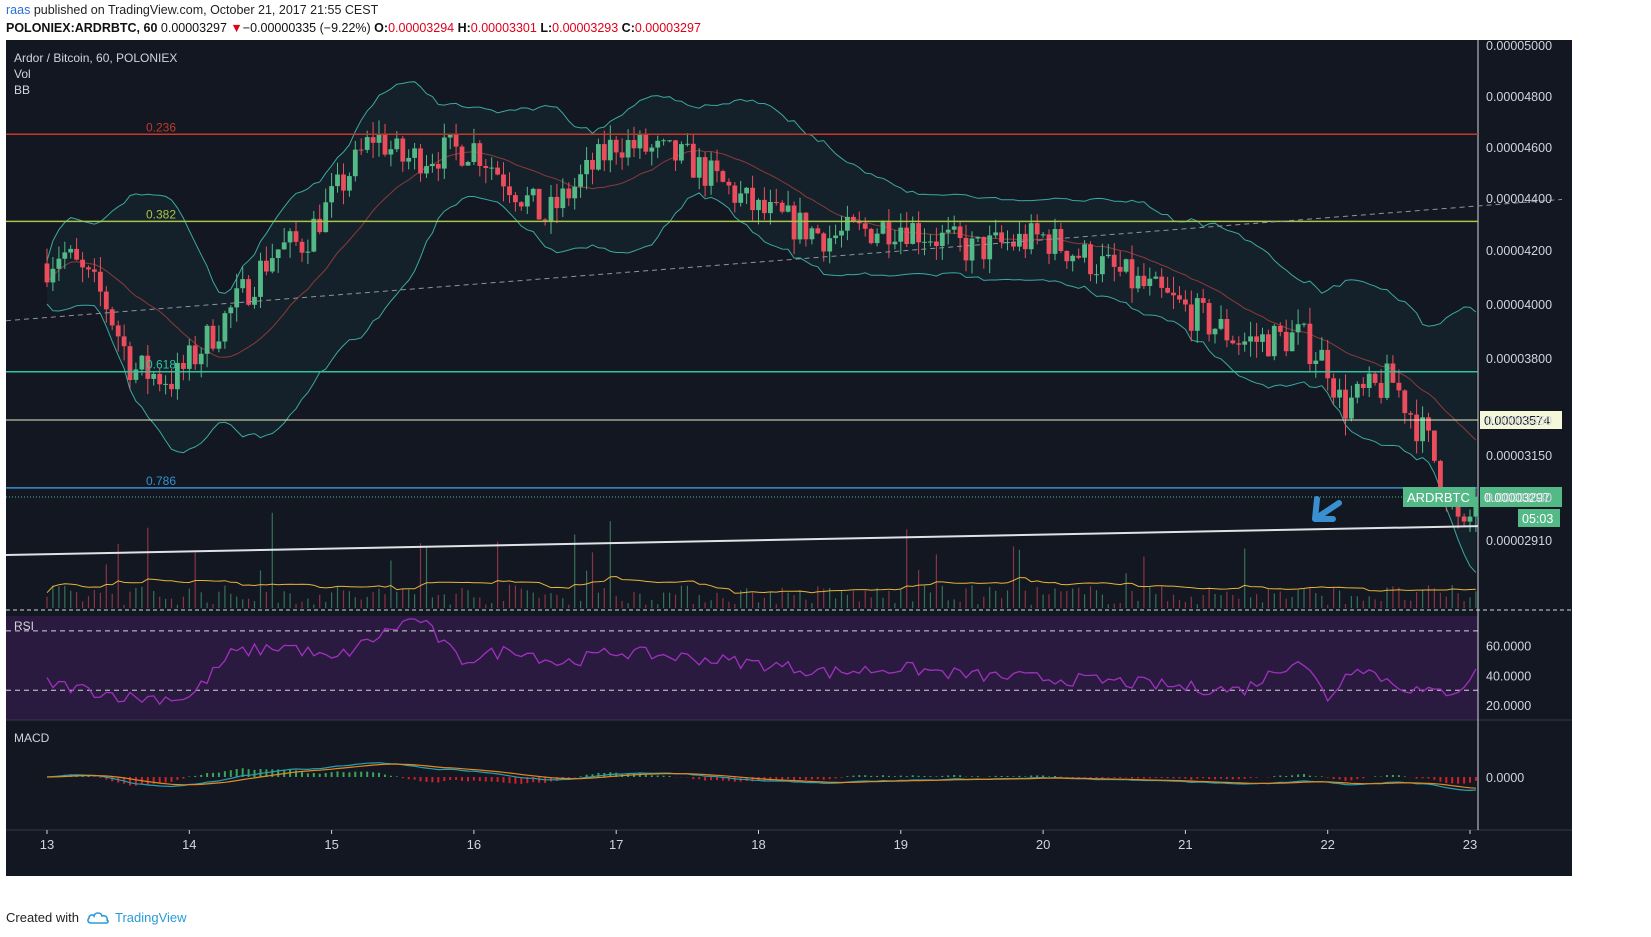  Describe the element at coordinates (18, 10) in the screenshot. I see `author-link: raas` at that location.